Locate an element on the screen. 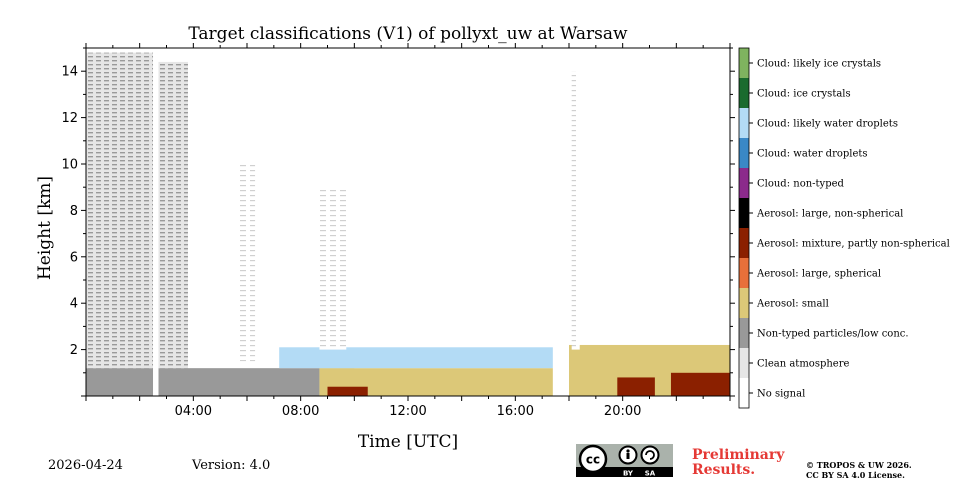 The width and height of the screenshot is (960, 480). copyright-line-1: © TROPOS & UW 2026. is located at coordinates (859, 465).